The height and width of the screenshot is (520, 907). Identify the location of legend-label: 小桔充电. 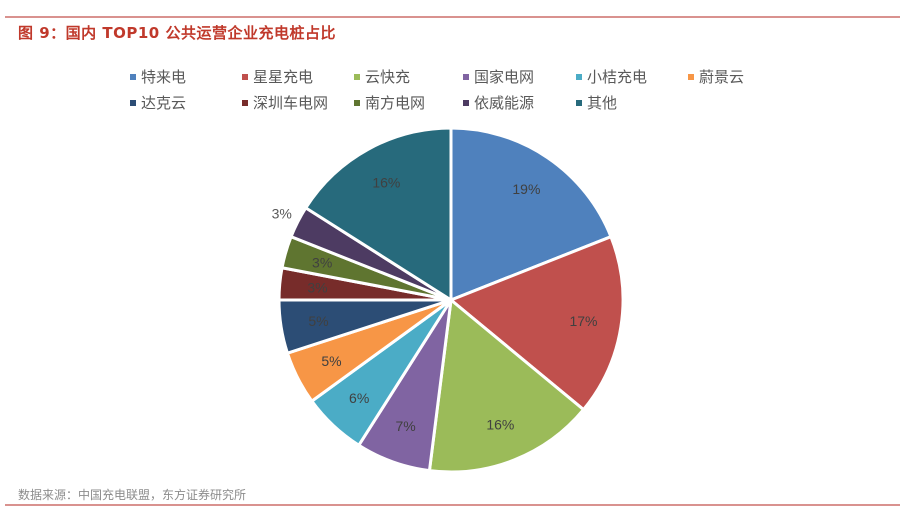
(617, 77).